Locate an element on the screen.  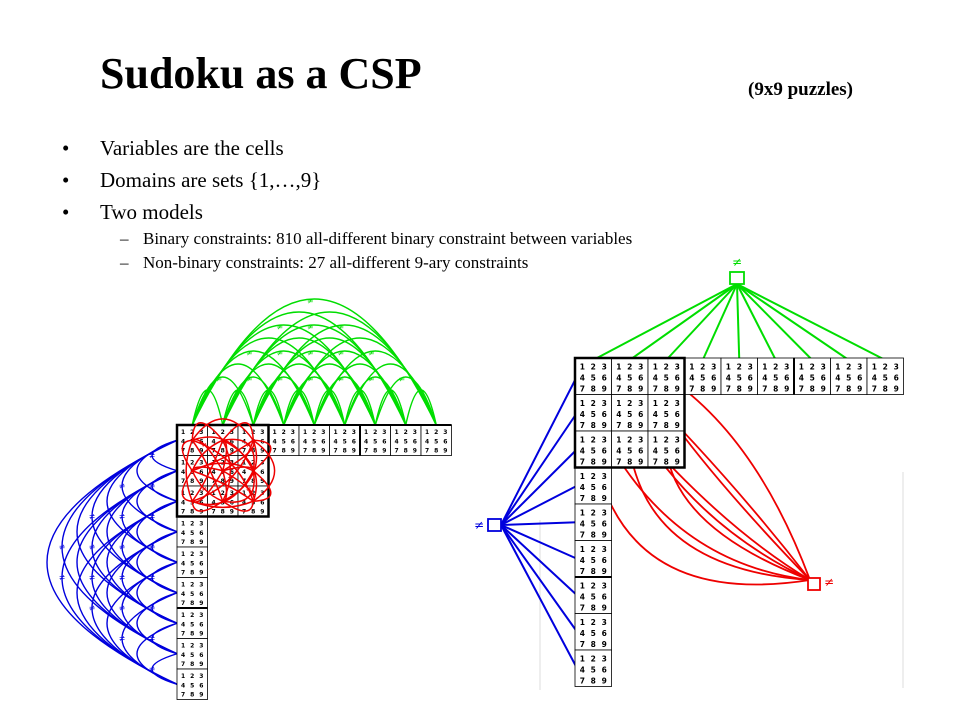
block-constraint-symbol: ≠ is located at coordinates (230, 478).